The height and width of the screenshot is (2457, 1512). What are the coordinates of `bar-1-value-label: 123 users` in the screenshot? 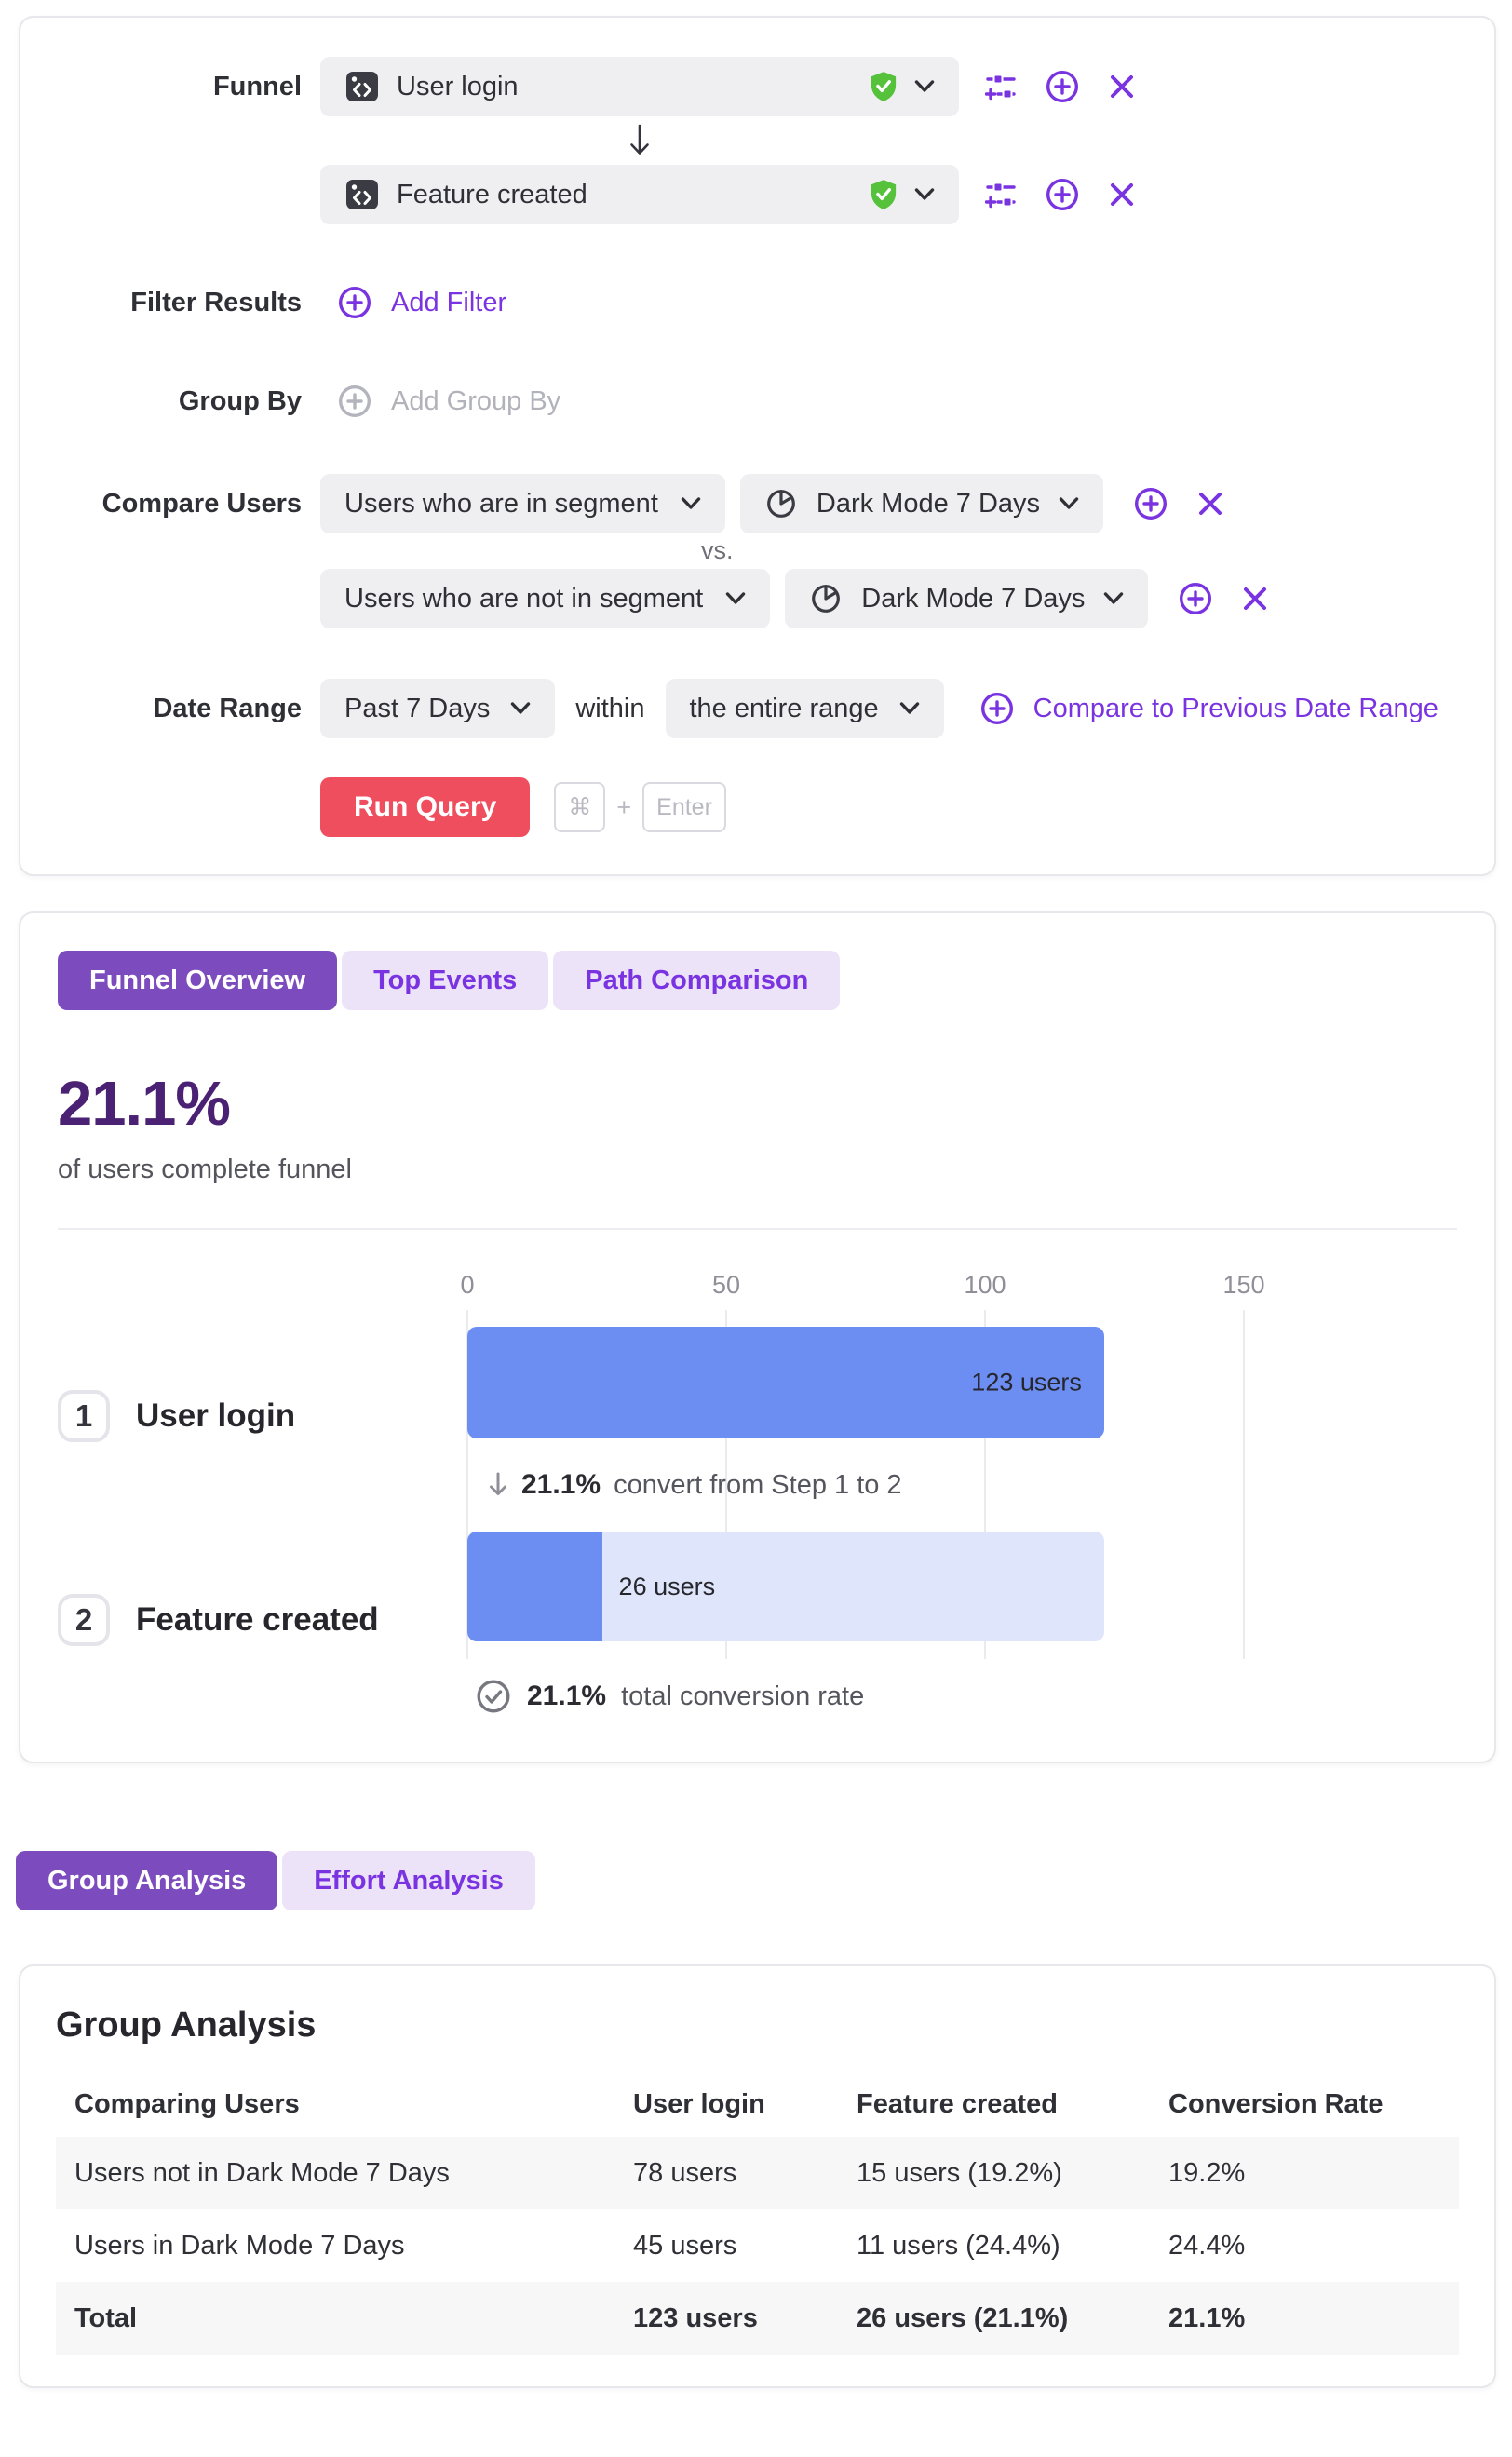 It's located at (1026, 1383).